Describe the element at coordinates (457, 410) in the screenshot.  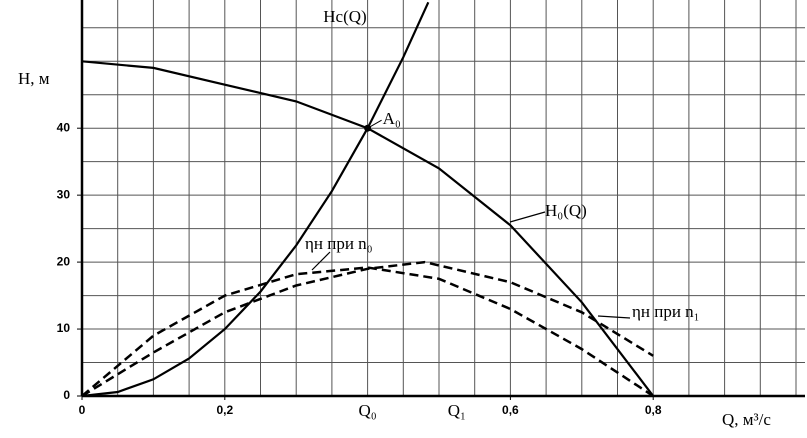
I see `x-marker-label: Q₁` at that location.